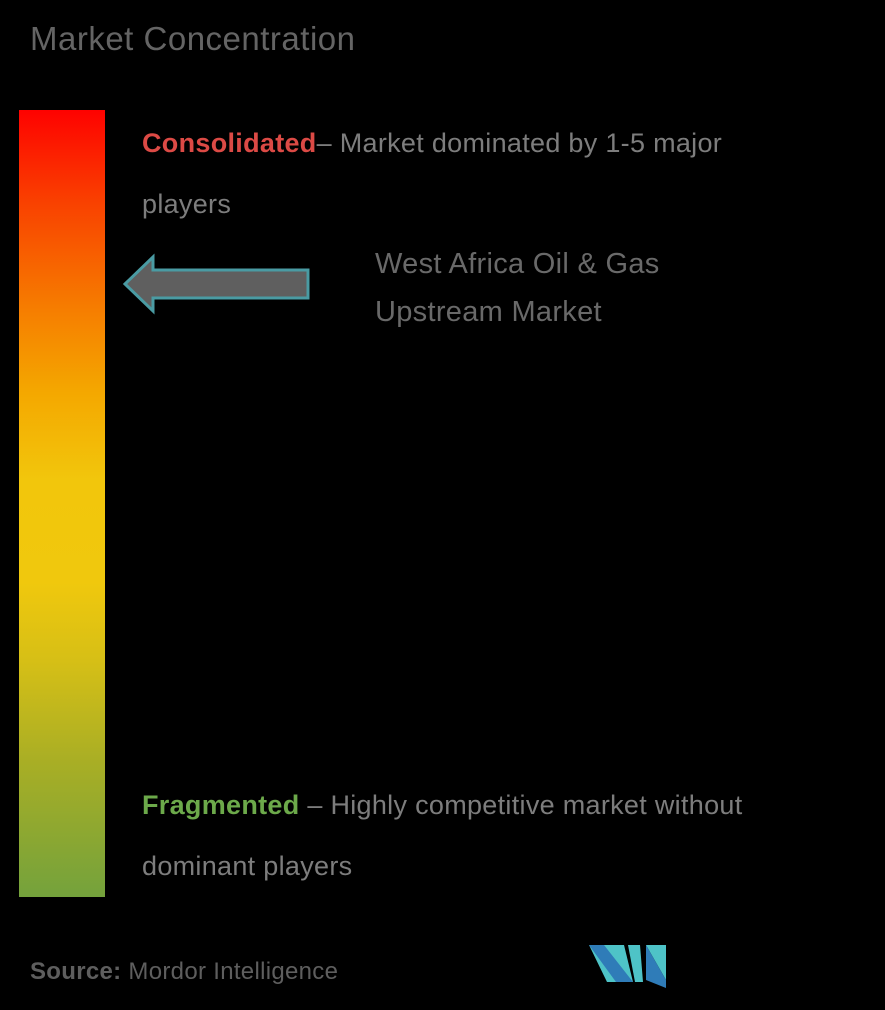 This screenshot has height=1010, width=885. What do you see at coordinates (216, 284) in the screenshot?
I see `left-arrow-icon` at bounding box center [216, 284].